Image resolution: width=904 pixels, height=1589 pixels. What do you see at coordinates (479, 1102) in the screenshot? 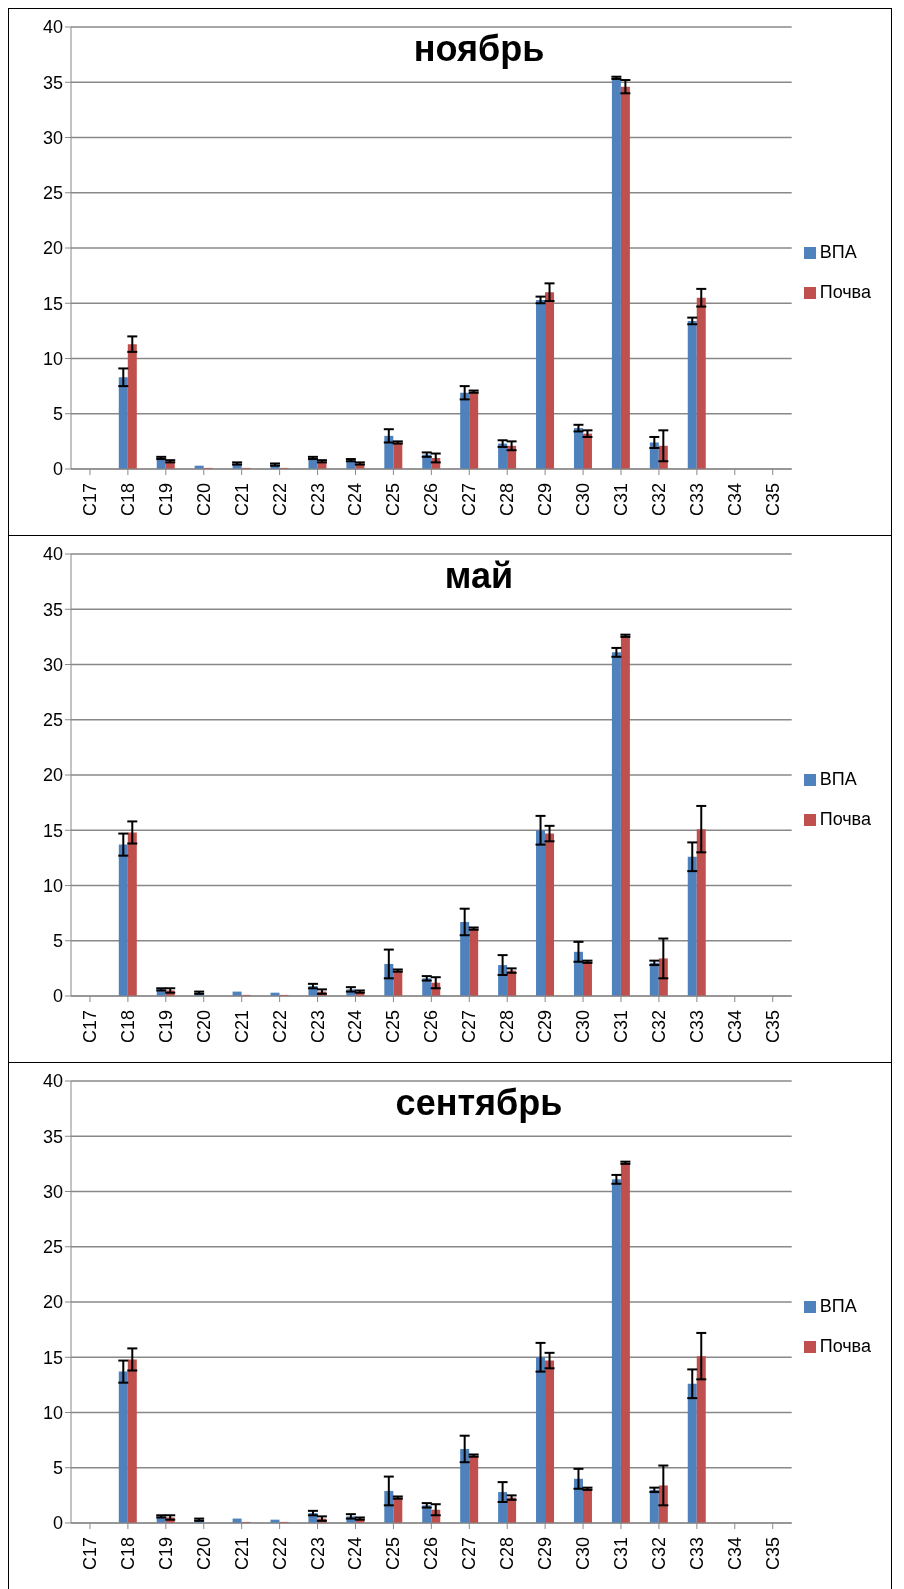
I see `chart-title: сентябрь` at bounding box center [479, 1102].